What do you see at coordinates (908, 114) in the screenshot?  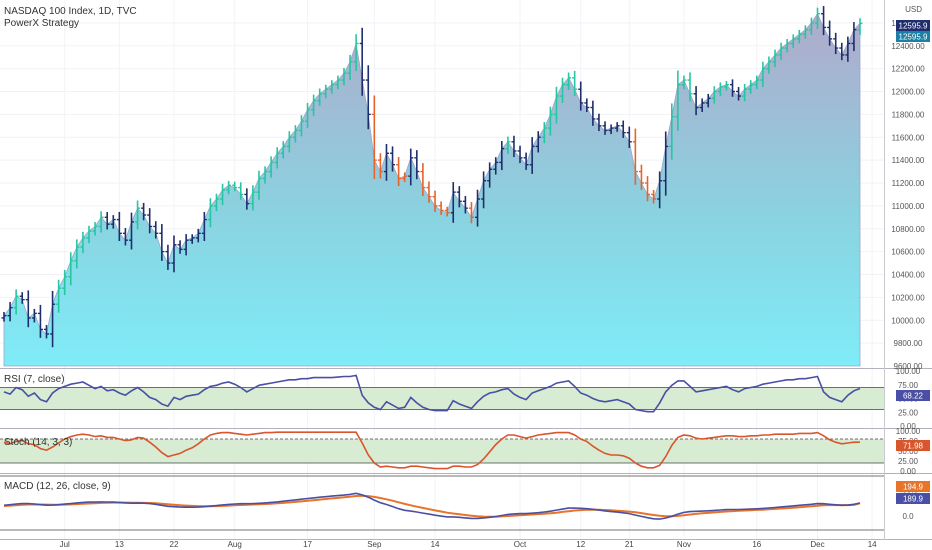 I see `price-tick-label: 11800.00` at bounding box center [908, 114].